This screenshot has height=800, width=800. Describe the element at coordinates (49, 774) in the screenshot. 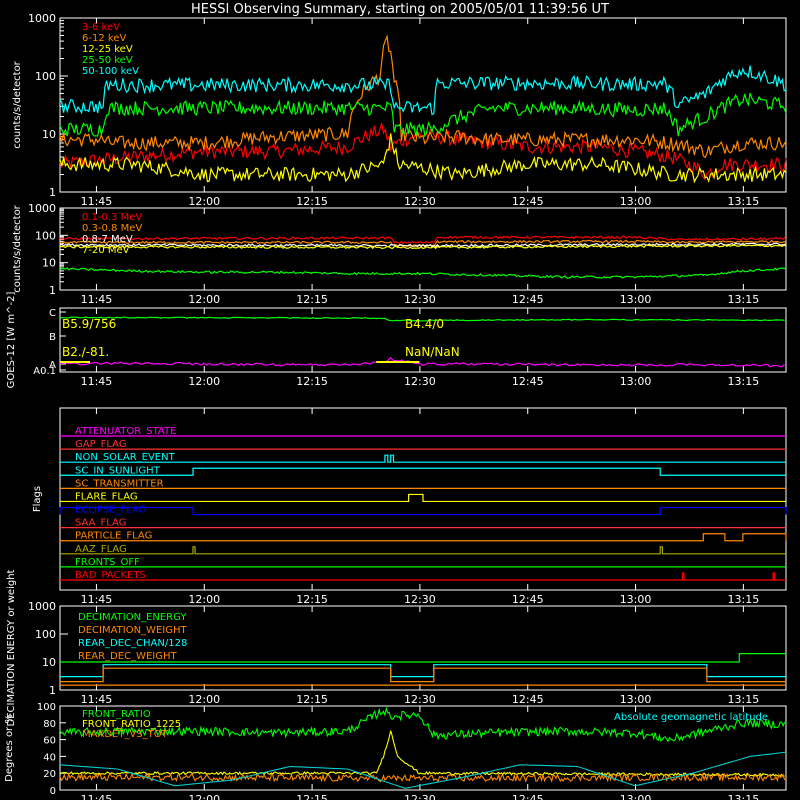

I see `y-tick-label: 20` at that location.